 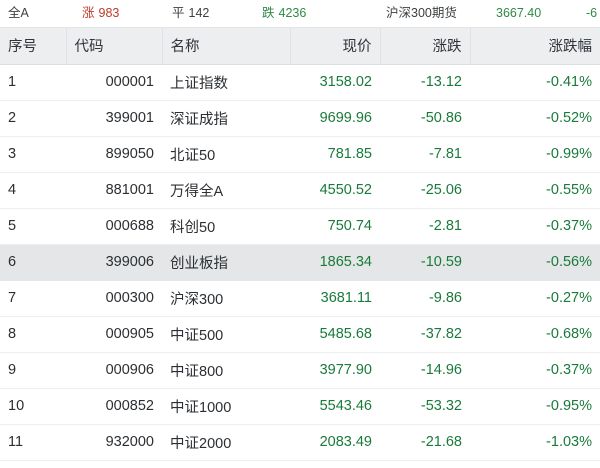 I want to click on advancers-label: 涨, so click(x=88, y=13).